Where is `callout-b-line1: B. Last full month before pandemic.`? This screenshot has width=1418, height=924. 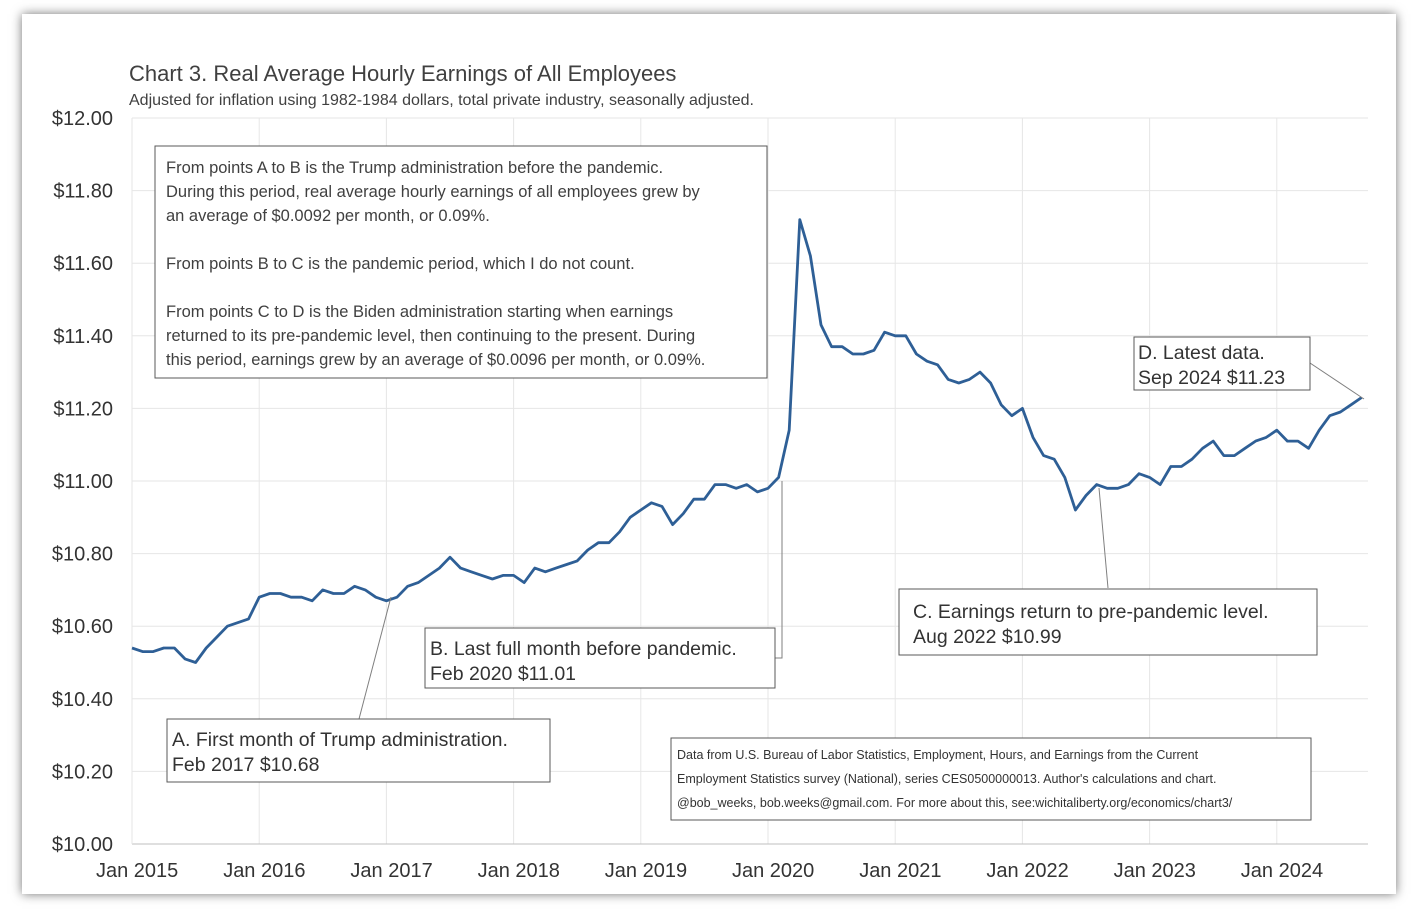 callout-b-line1: B. Last full month before pandemic. is located at coordinates (583, 649).